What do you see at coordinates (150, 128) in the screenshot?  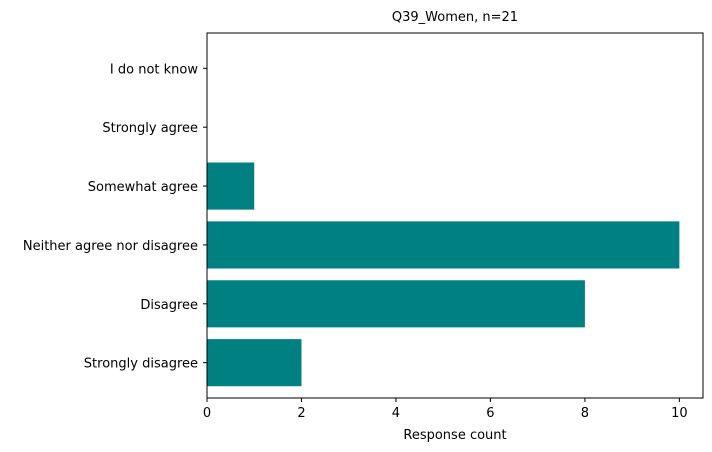 I see `y-tick-label-4: Strongly agree` at bounding box center [150, 128].